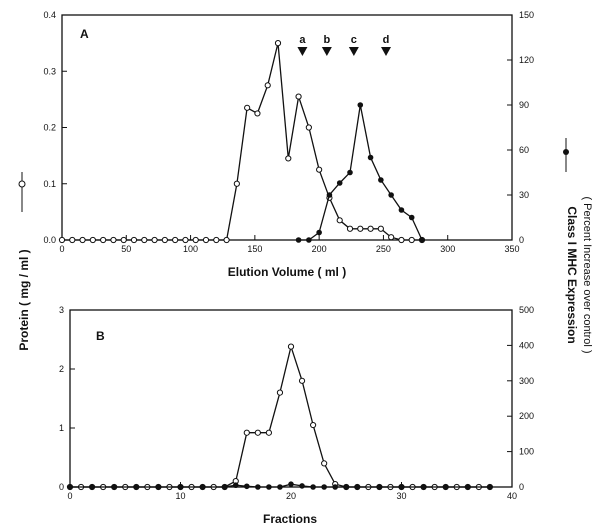  What do you see at coordinates (49, 15) in the screenshot?
I see `y-left-tick-label-a-4: 0.4` at bounding box center [49, 15].